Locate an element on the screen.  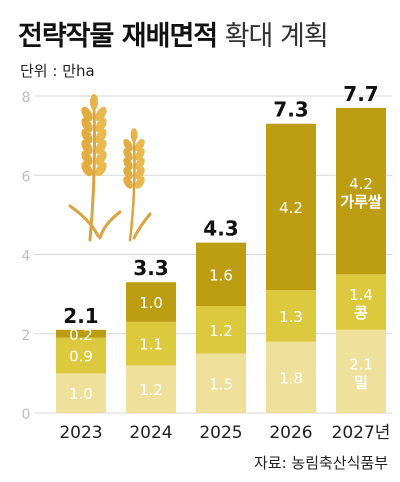
value-label-bean-2023: 0.9 is located at coordinates (81, 357).